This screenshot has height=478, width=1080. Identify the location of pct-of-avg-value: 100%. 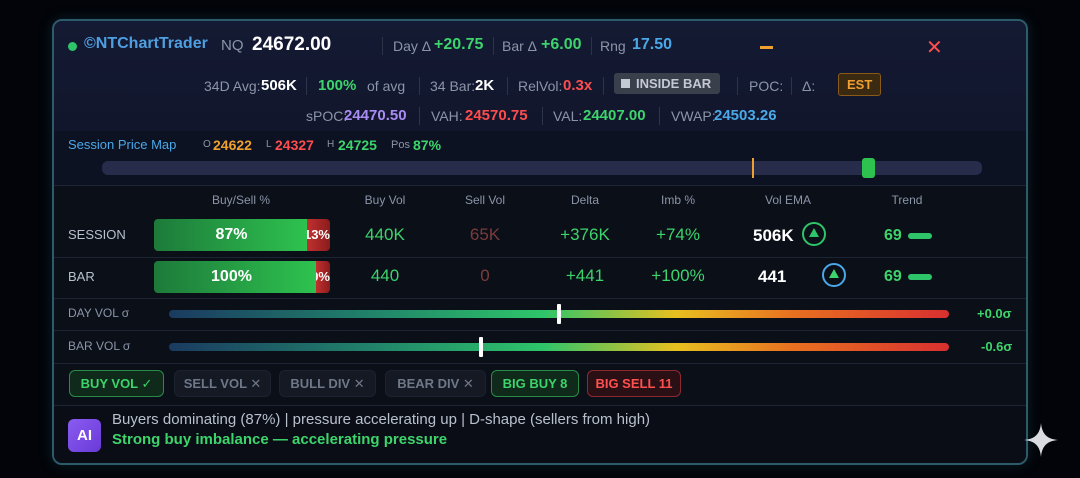
(337, 85).